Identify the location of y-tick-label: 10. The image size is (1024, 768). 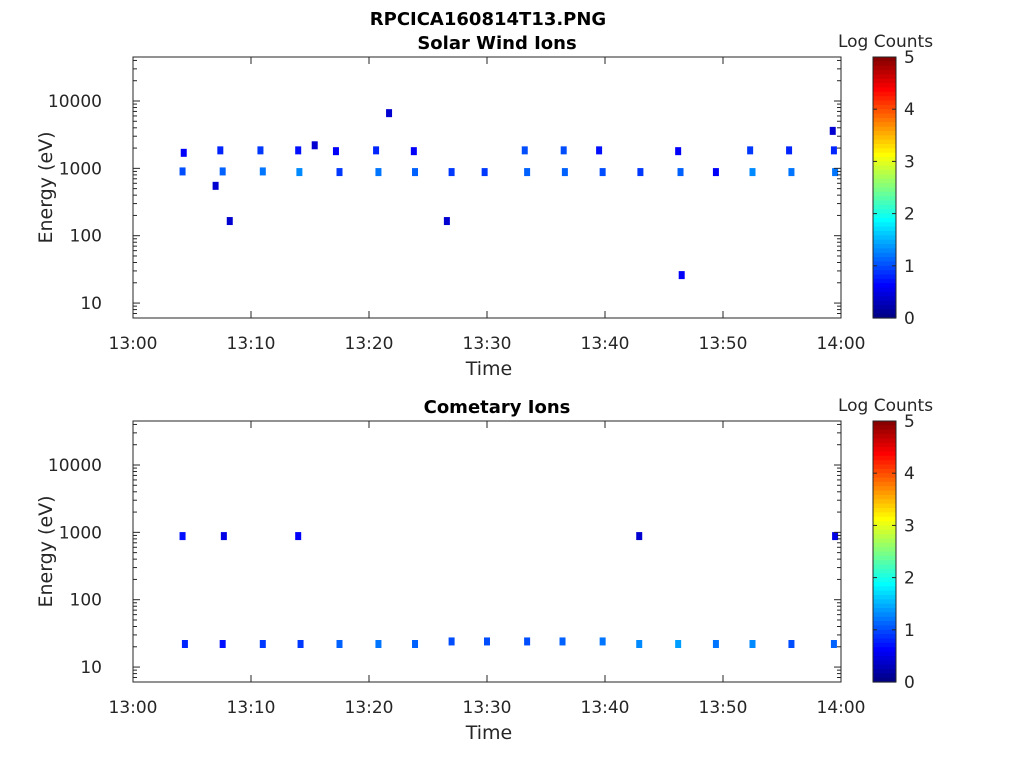
(91, 304).